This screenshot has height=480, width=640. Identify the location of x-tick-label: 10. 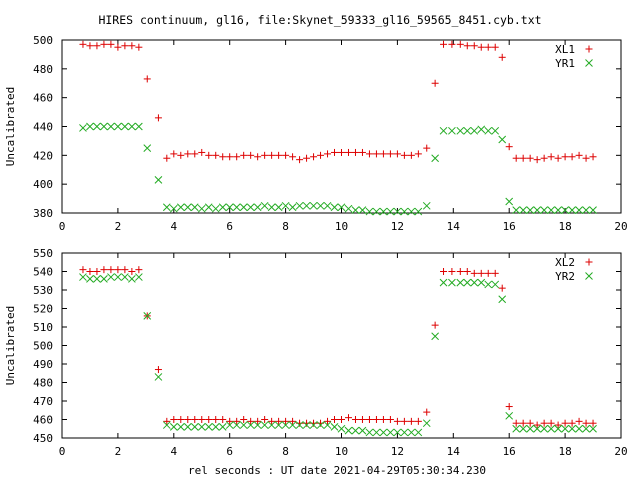
(341, 226).